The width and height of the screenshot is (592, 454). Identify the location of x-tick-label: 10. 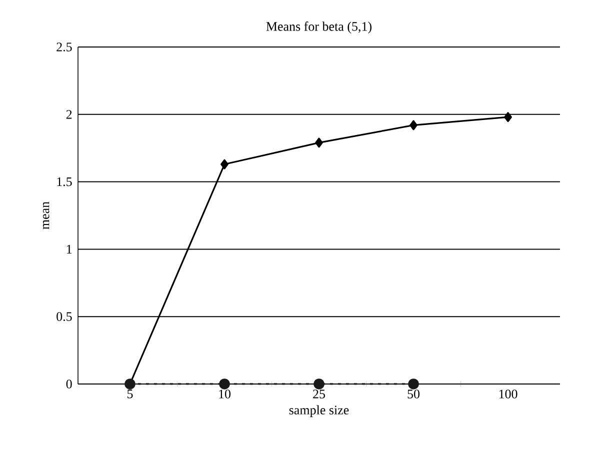
(224, 394).